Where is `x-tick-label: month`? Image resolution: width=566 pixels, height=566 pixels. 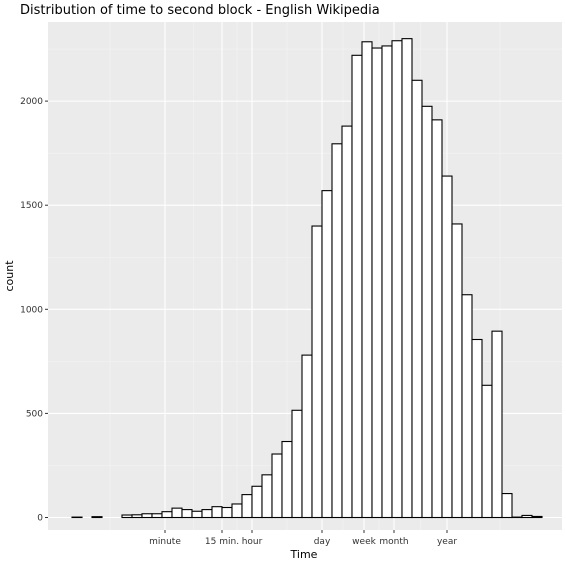 x-tick-label: month is located at coordinates (393, 542).